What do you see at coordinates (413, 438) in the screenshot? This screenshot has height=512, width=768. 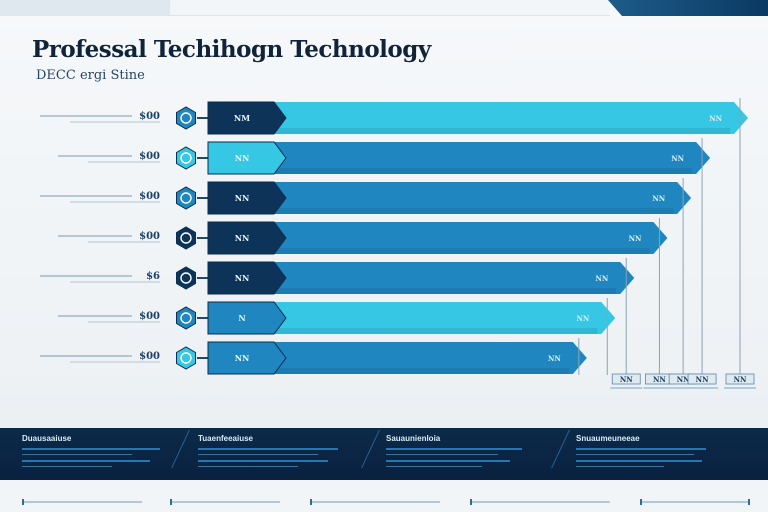 I see `footer-heading-3: Sauaunienloia` at bounding box center [413, 438].